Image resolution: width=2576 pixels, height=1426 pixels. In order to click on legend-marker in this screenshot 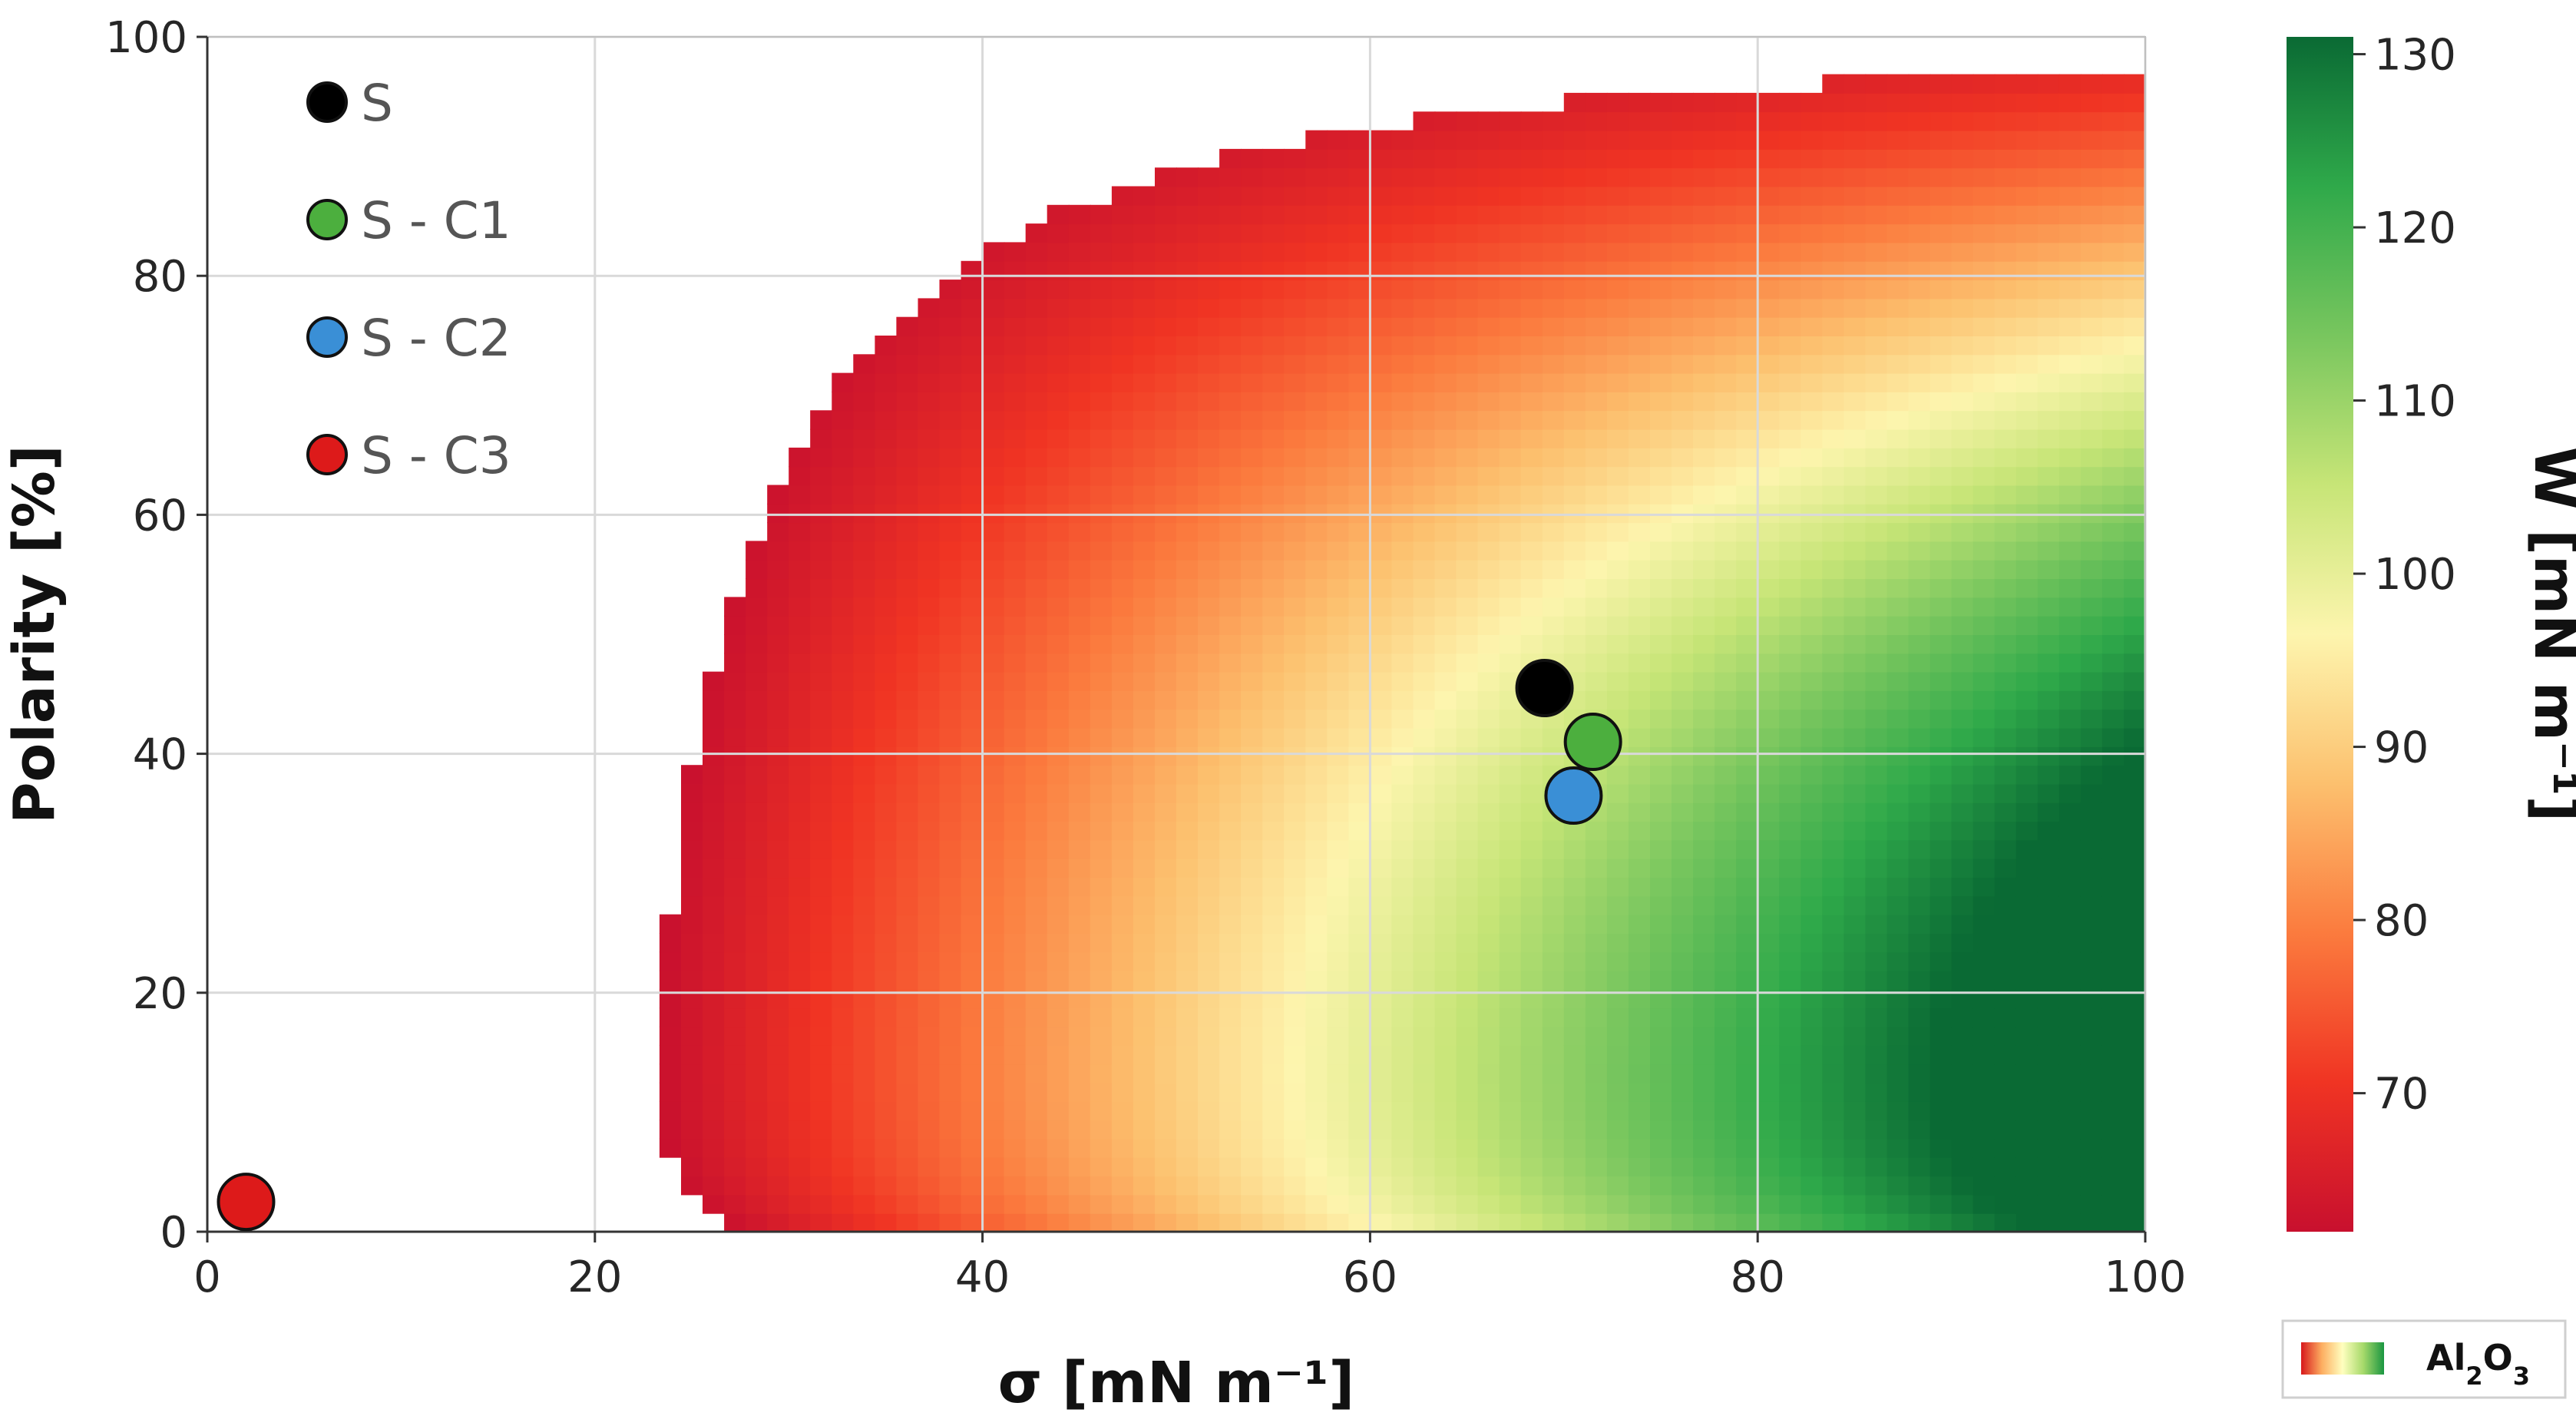, I will do `click(327, 455)`.